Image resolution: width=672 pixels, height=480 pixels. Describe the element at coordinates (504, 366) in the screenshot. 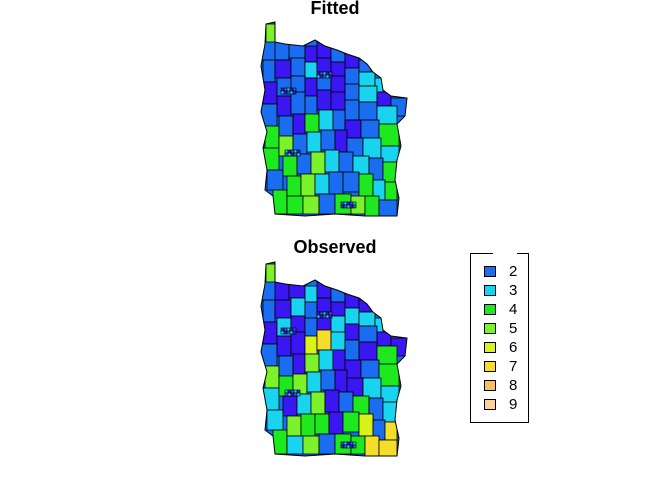

I see `legend-item-7: 7` at that location.